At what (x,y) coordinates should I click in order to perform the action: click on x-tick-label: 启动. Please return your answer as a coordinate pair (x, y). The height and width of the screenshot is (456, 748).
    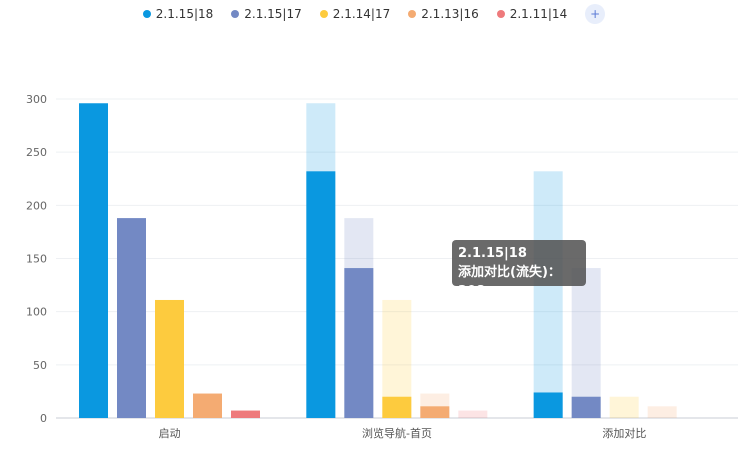
    Looking at the image, I should click on (170, 433).